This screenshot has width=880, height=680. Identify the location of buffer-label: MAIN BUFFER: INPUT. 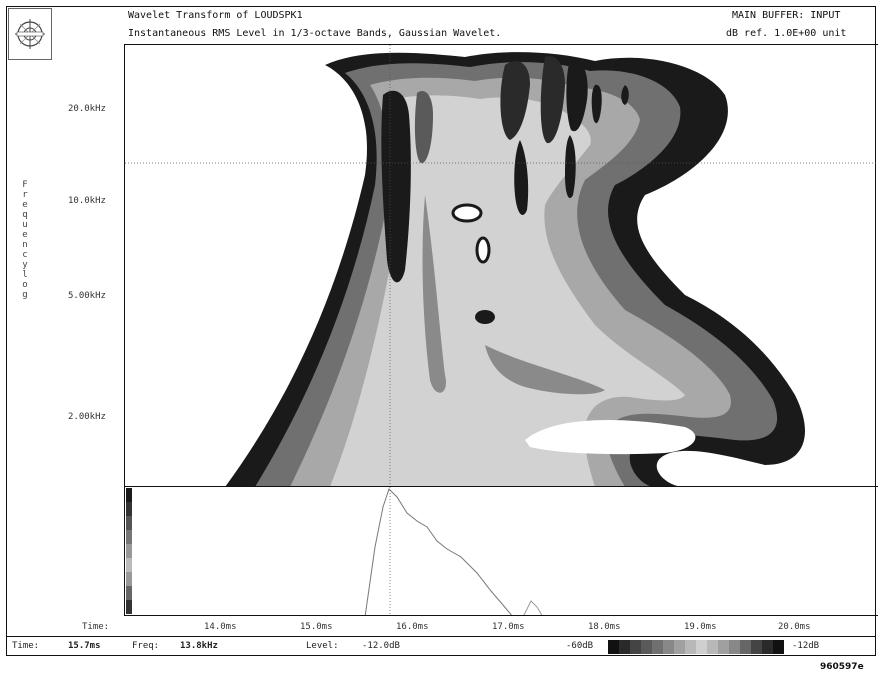
(786, 15).